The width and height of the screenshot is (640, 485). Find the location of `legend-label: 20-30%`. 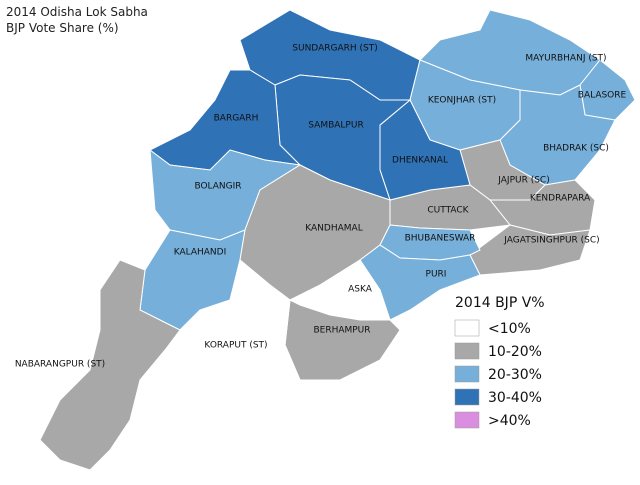

legend-label: 20-30% is located at coordinates (515, 375).